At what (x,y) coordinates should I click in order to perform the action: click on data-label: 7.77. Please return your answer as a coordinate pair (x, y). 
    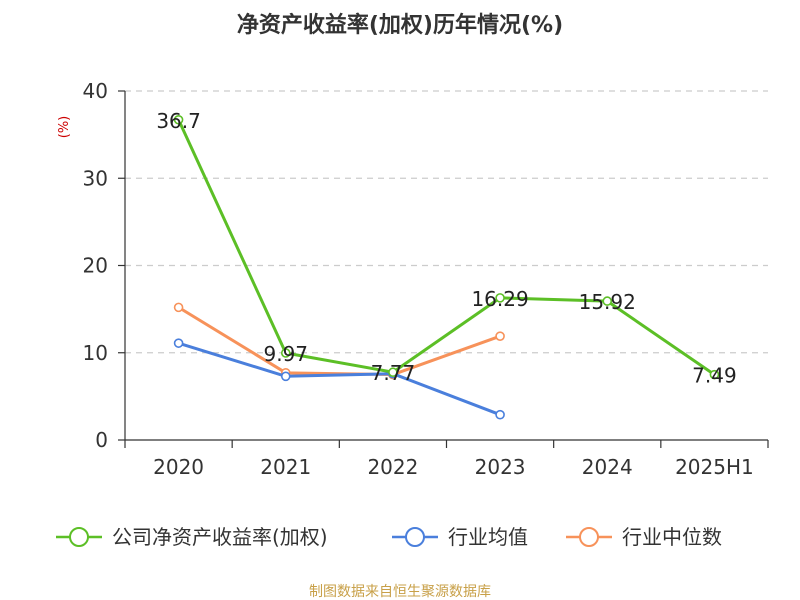
    Looking at the image, I should click on (393, 373).